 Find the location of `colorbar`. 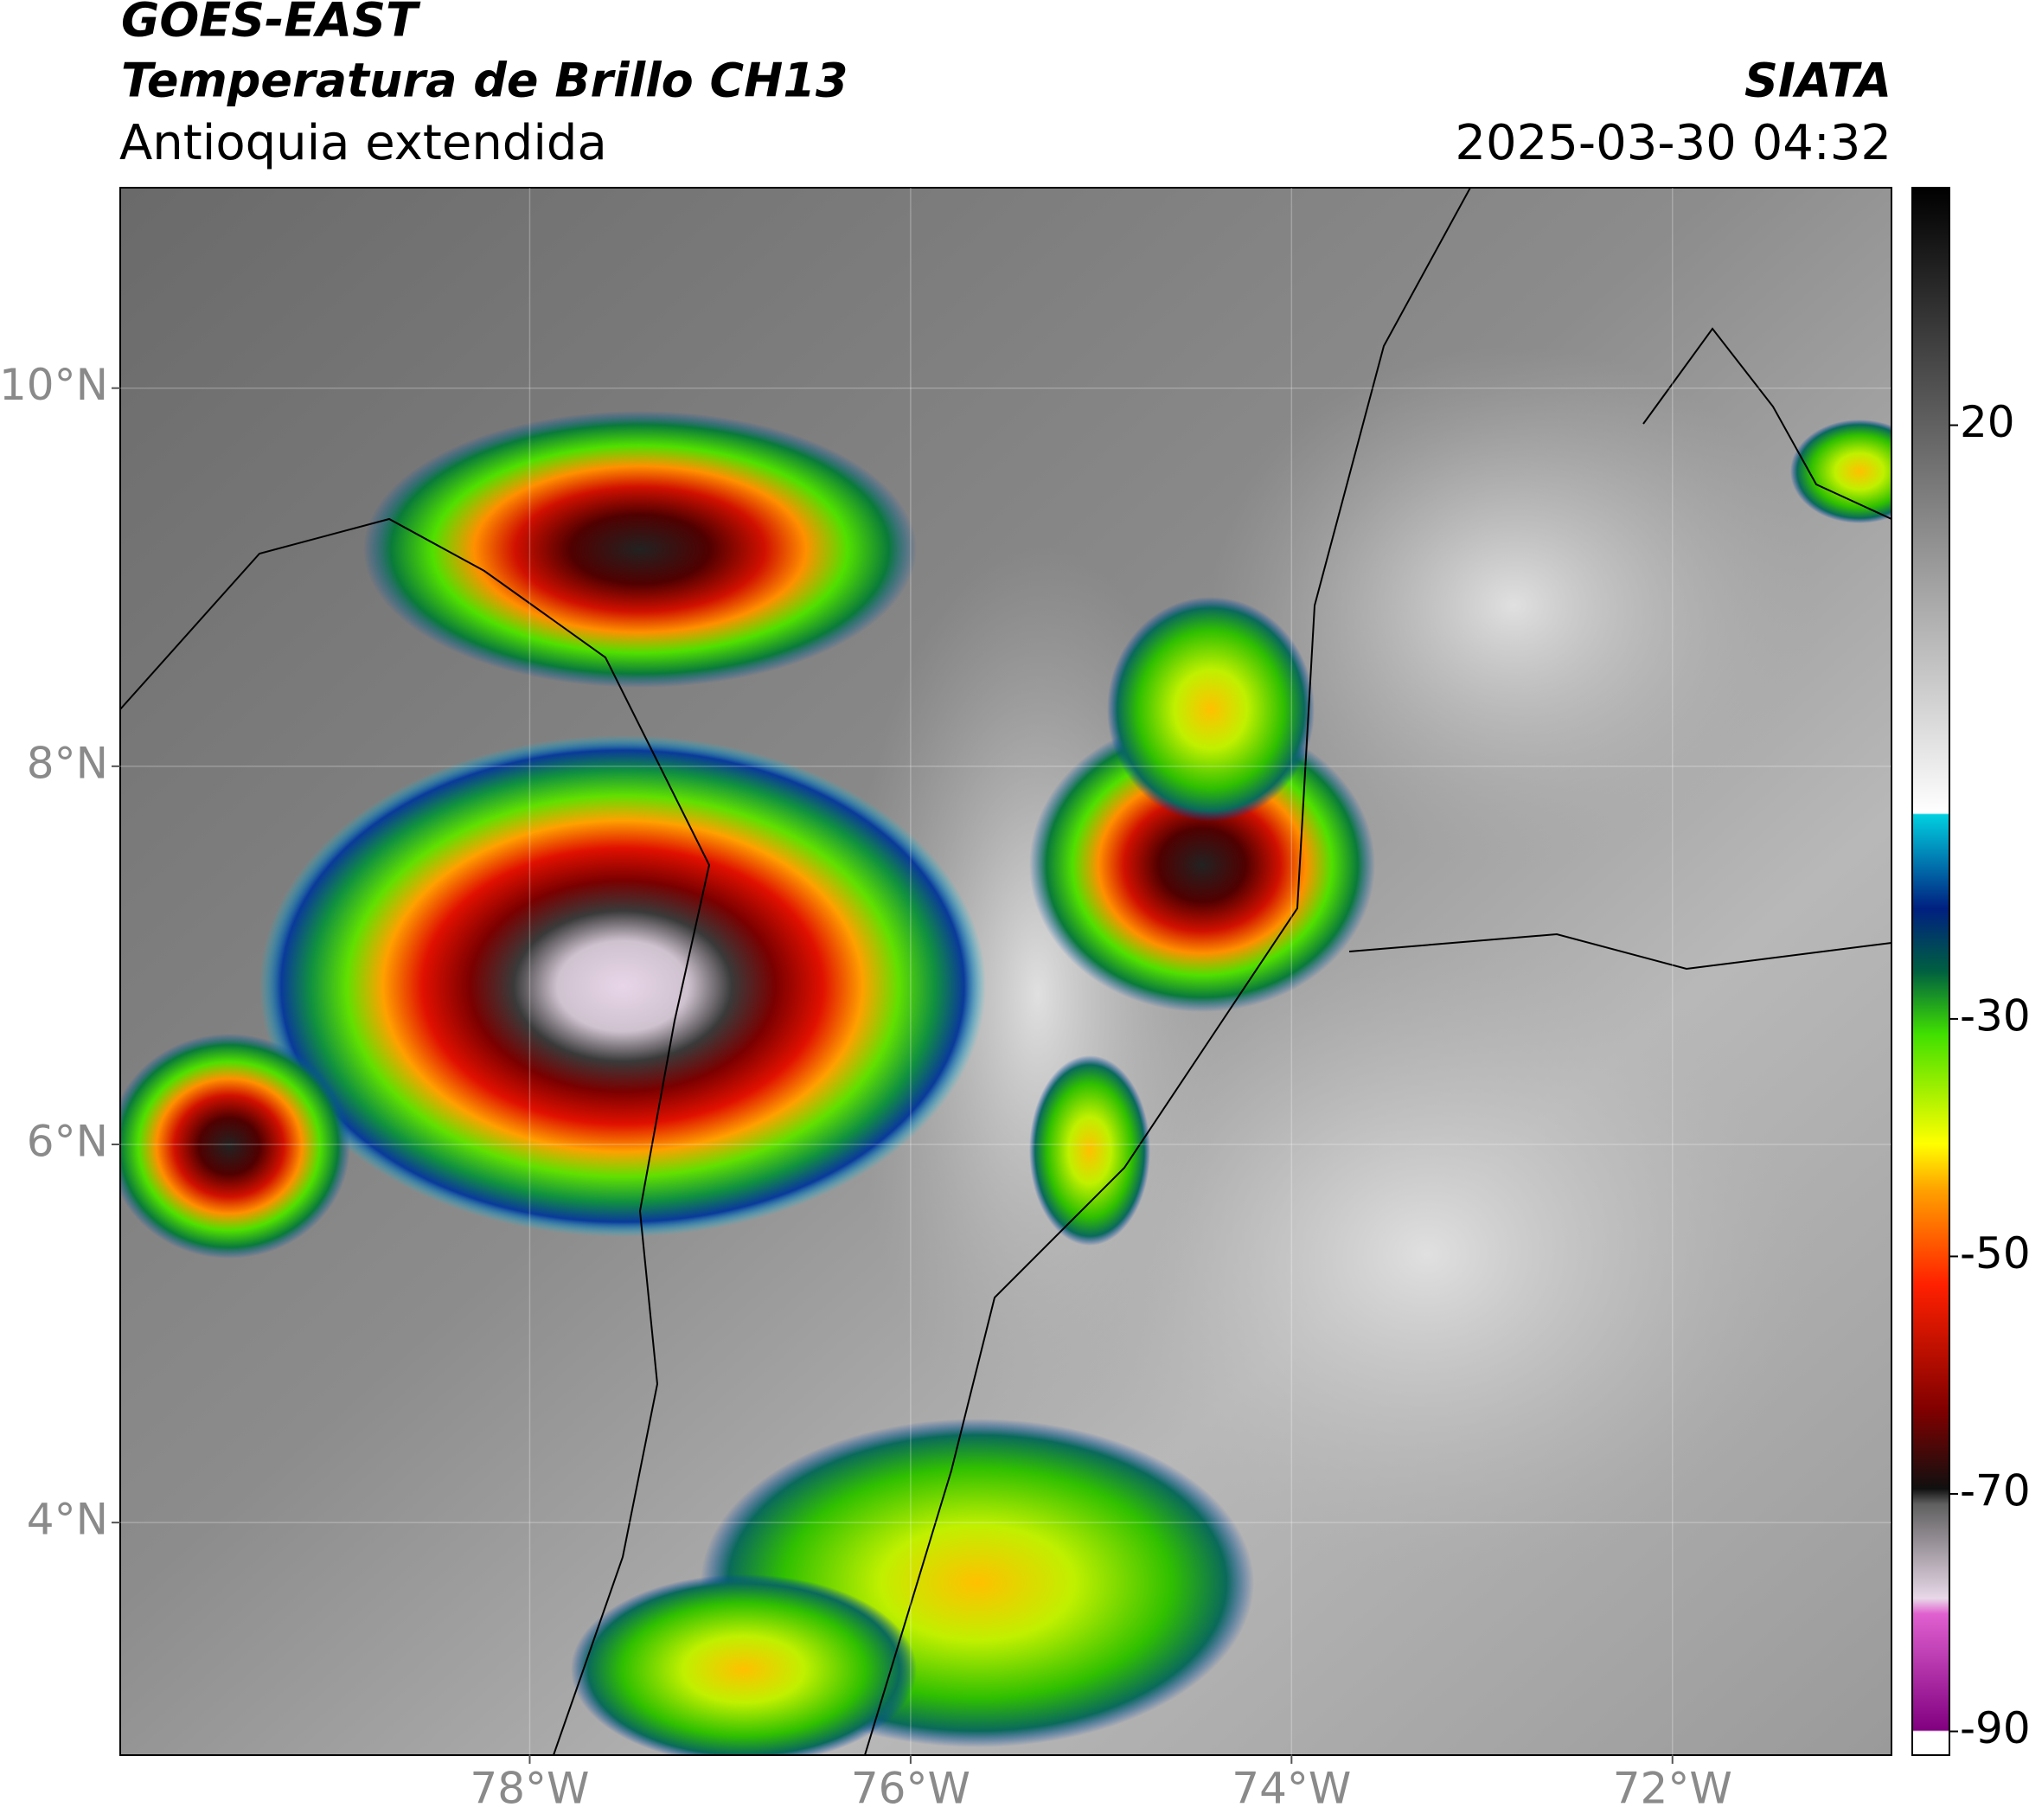

colorbar is located at coordinates (1930, 971).